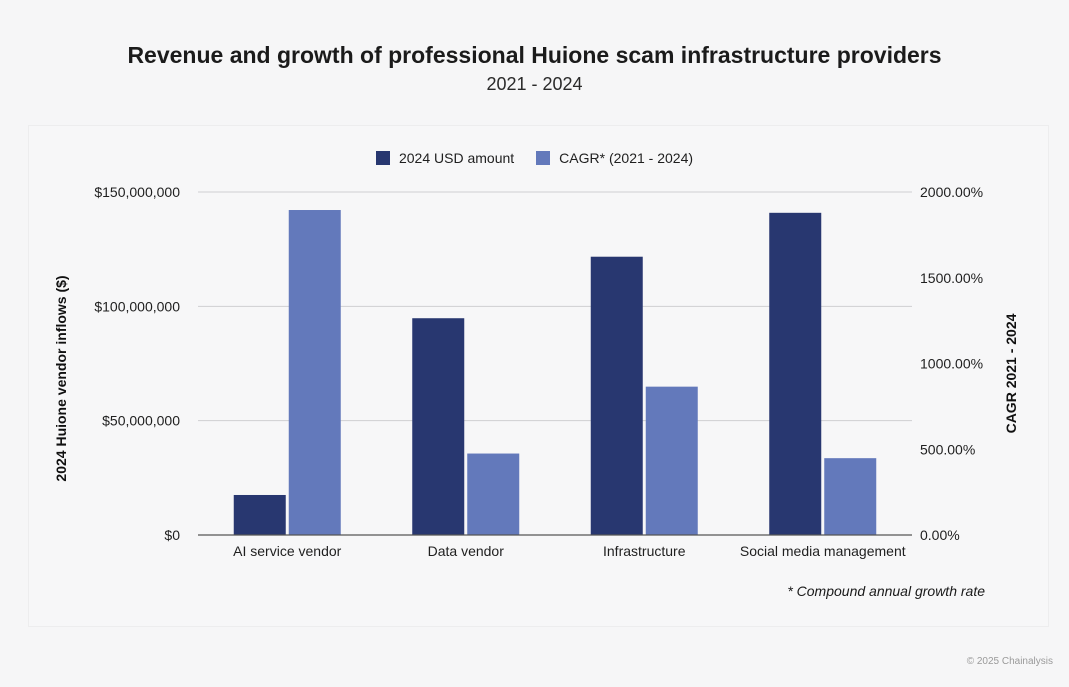 This screenshot has height=687, width=1069. What do you see at coordinates (951, 364) in the screenshot?
I see `y-tick-label-right: 1000.00%` at bounding box center [951, 364].